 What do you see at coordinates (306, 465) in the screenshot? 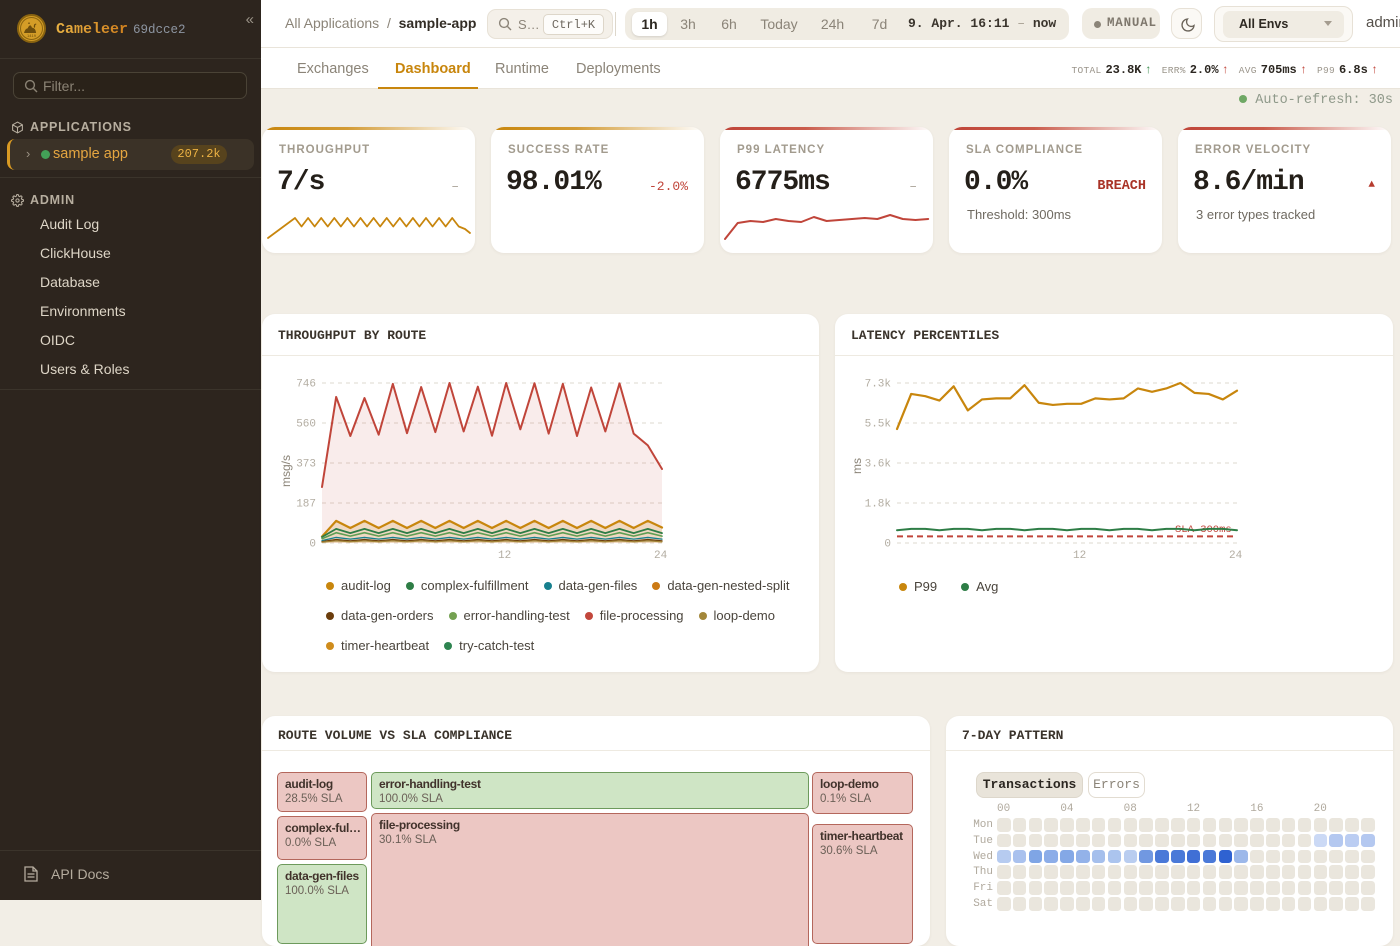
I see `svg-text: 373` at bounding box center [306, 465].